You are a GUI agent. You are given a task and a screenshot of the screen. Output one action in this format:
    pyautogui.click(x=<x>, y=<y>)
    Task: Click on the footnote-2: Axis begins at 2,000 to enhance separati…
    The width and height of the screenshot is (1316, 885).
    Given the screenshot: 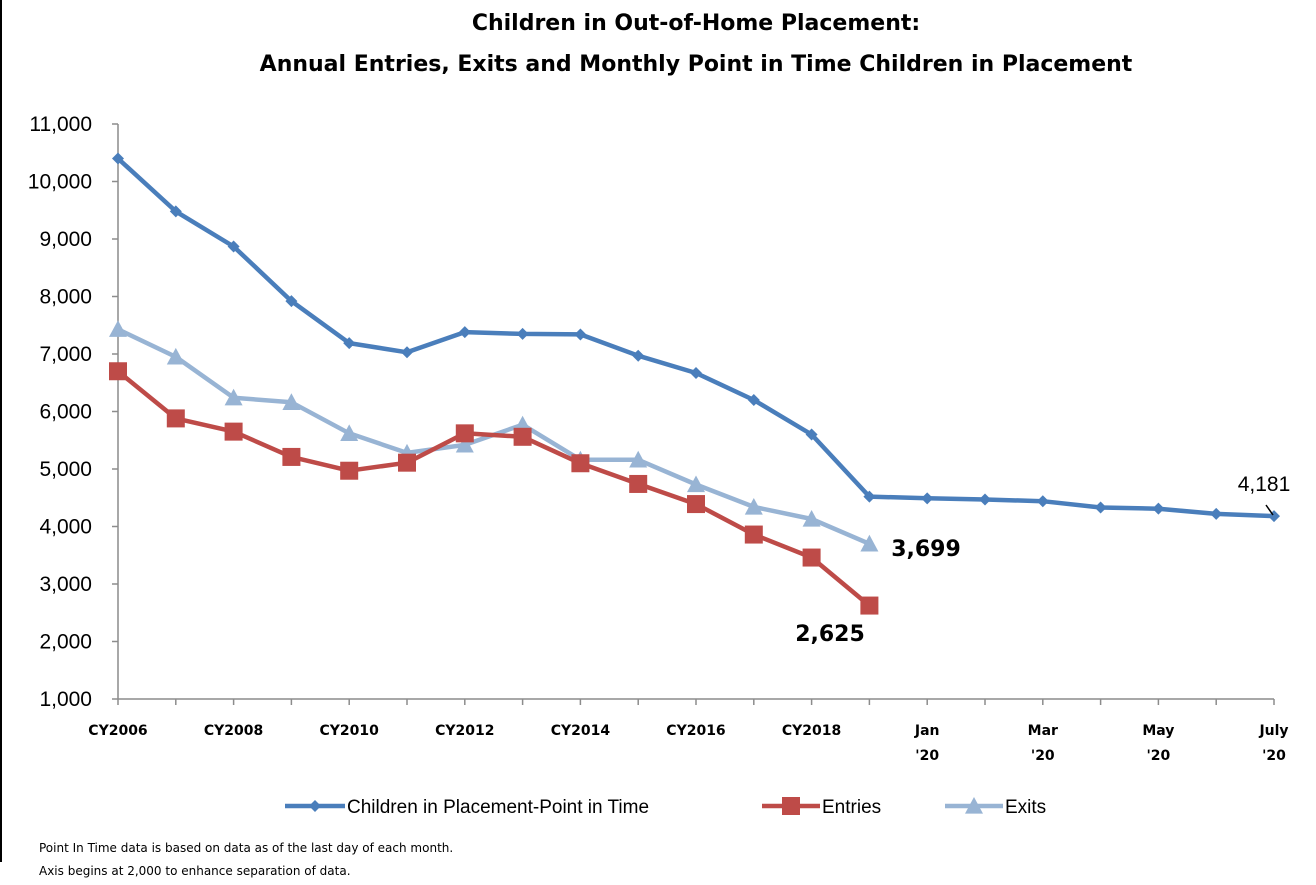 What is the action you would take?
    pyautogui.click(x=195, y=871)
    